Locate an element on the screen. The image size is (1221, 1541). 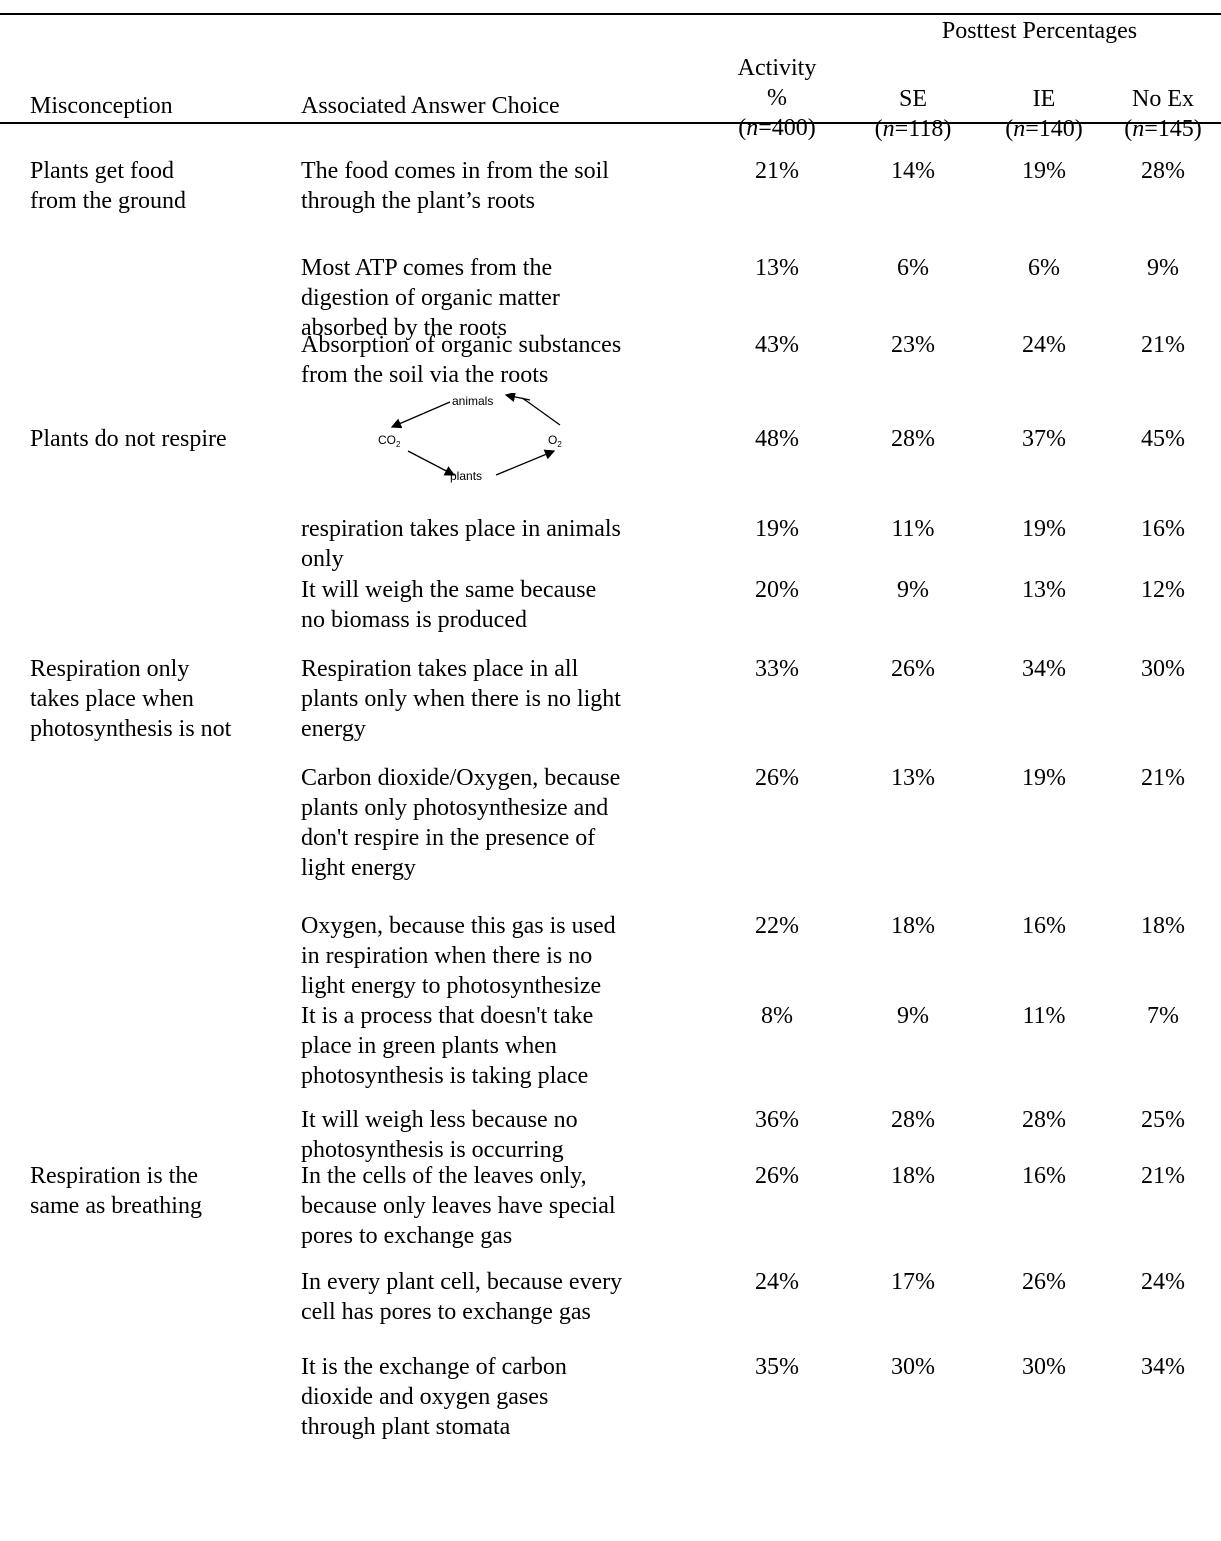
activity-percent-cell: 43% is located at coordinates (777, 345).